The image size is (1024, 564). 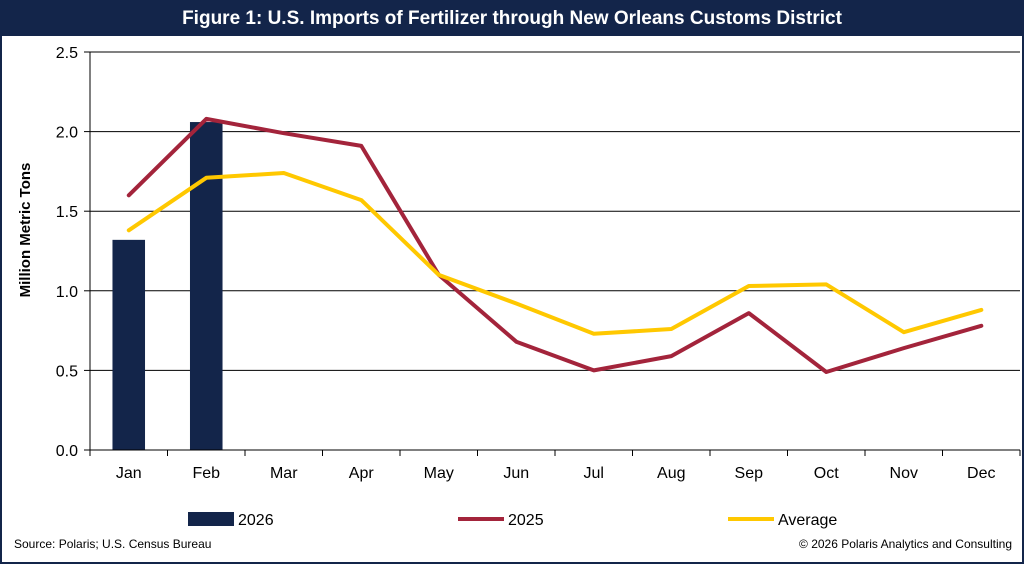 I want to click on bar-2026-Feb, so click(x=206, y=286).